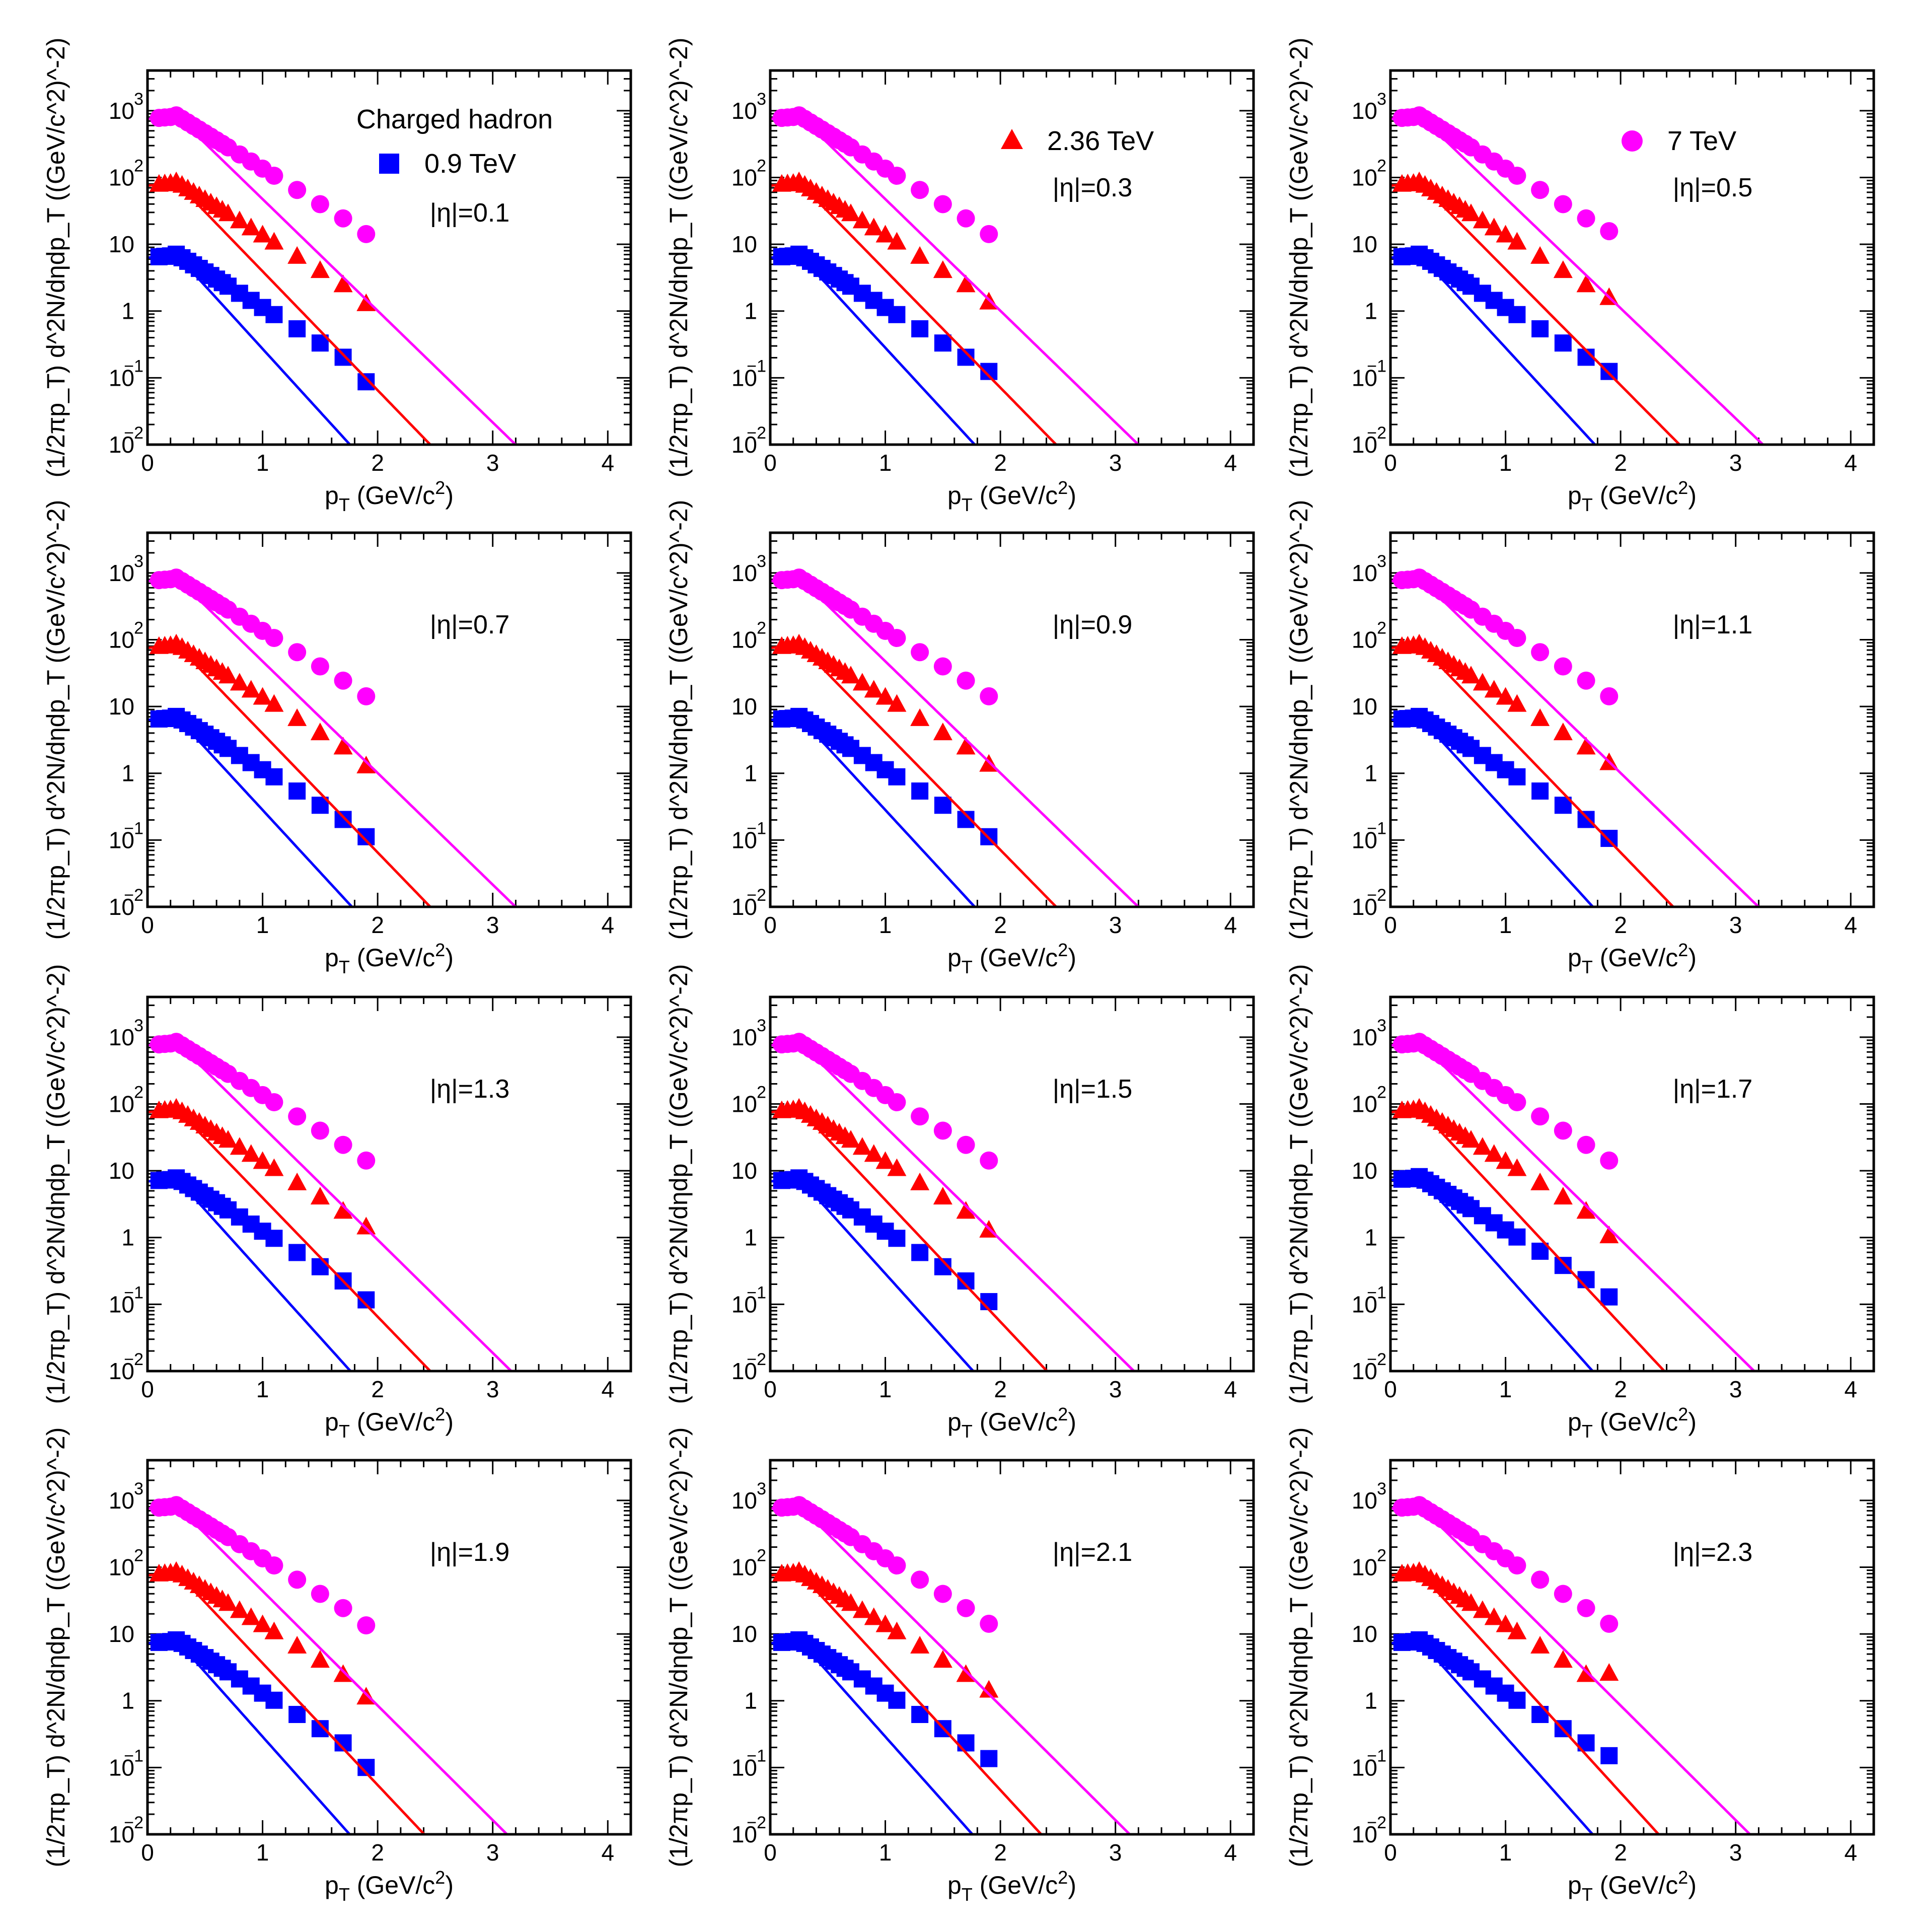 Image resolution: width=1911 pixels, height=1932 pixels. What do you see at coordinates (770, 1852) in the screenshot?
I see `x-tick-label: 0` at bounding box center [770, 1852].